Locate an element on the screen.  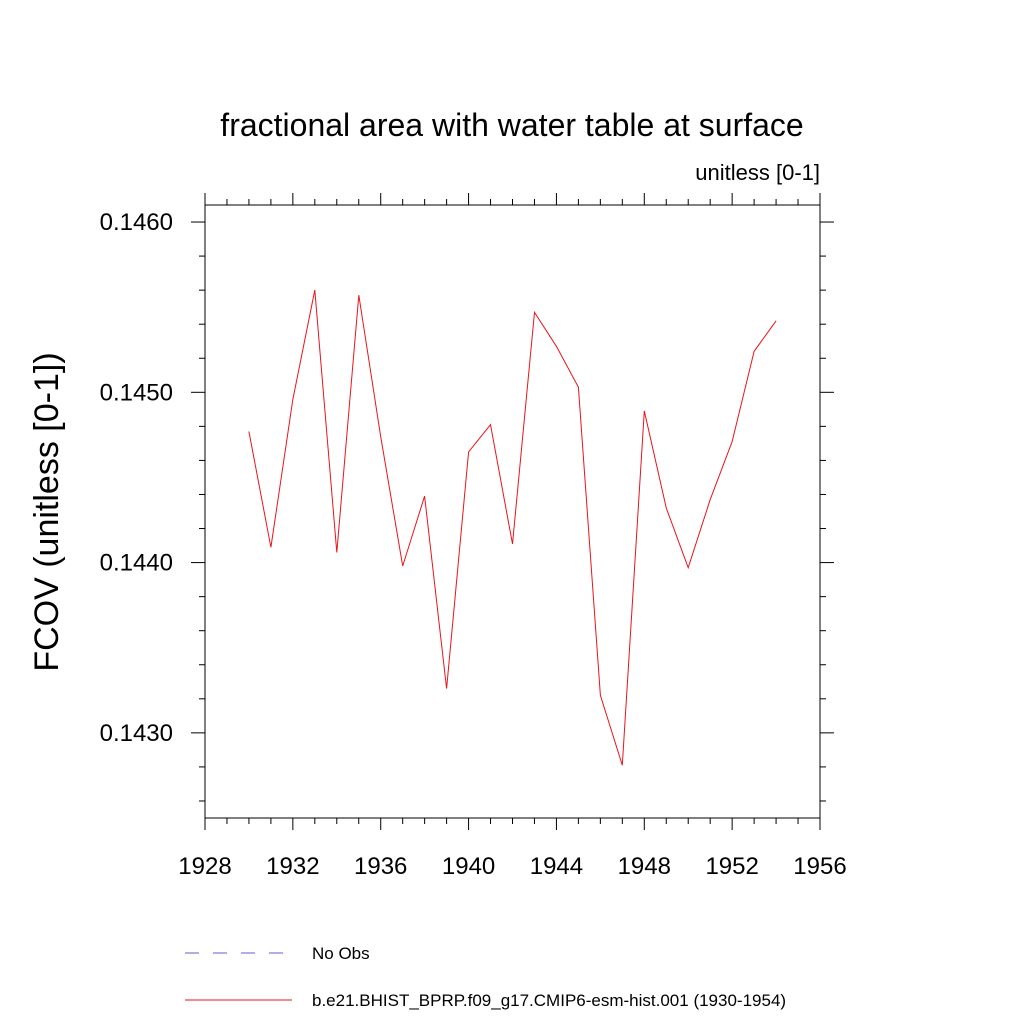
x-tick-label: 1936 is located at coordinates (380, 866).